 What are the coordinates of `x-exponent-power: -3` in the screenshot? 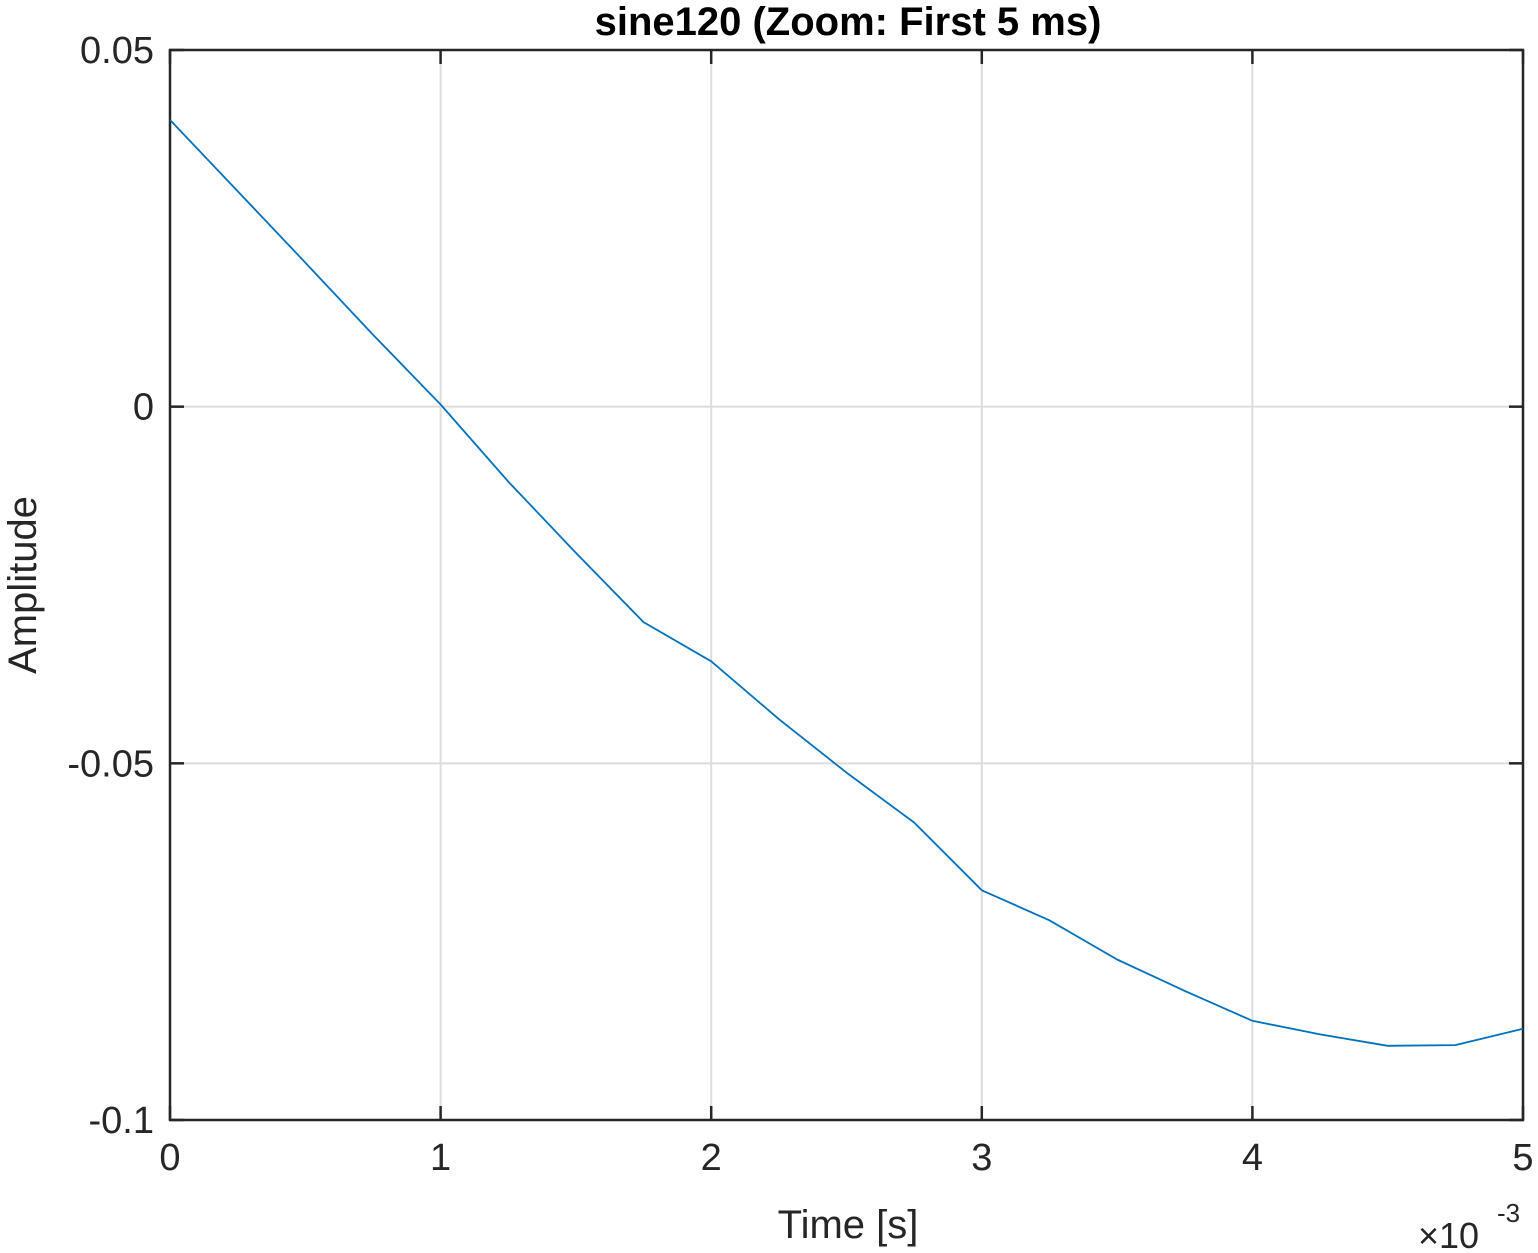 It's located at (1508, 1213).